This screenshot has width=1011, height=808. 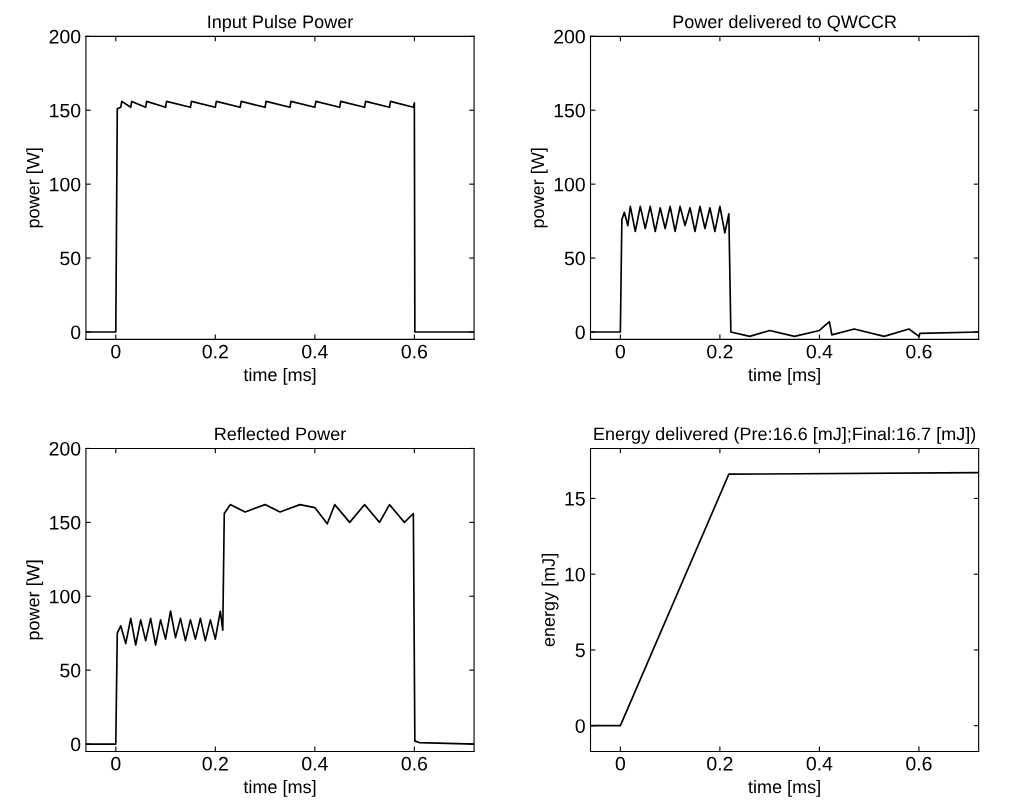 I want to click on chart-title: Energy delivered (Pre:16.6 [mJ];Final:16.7 [mJ]), so click(x=785, y=435).